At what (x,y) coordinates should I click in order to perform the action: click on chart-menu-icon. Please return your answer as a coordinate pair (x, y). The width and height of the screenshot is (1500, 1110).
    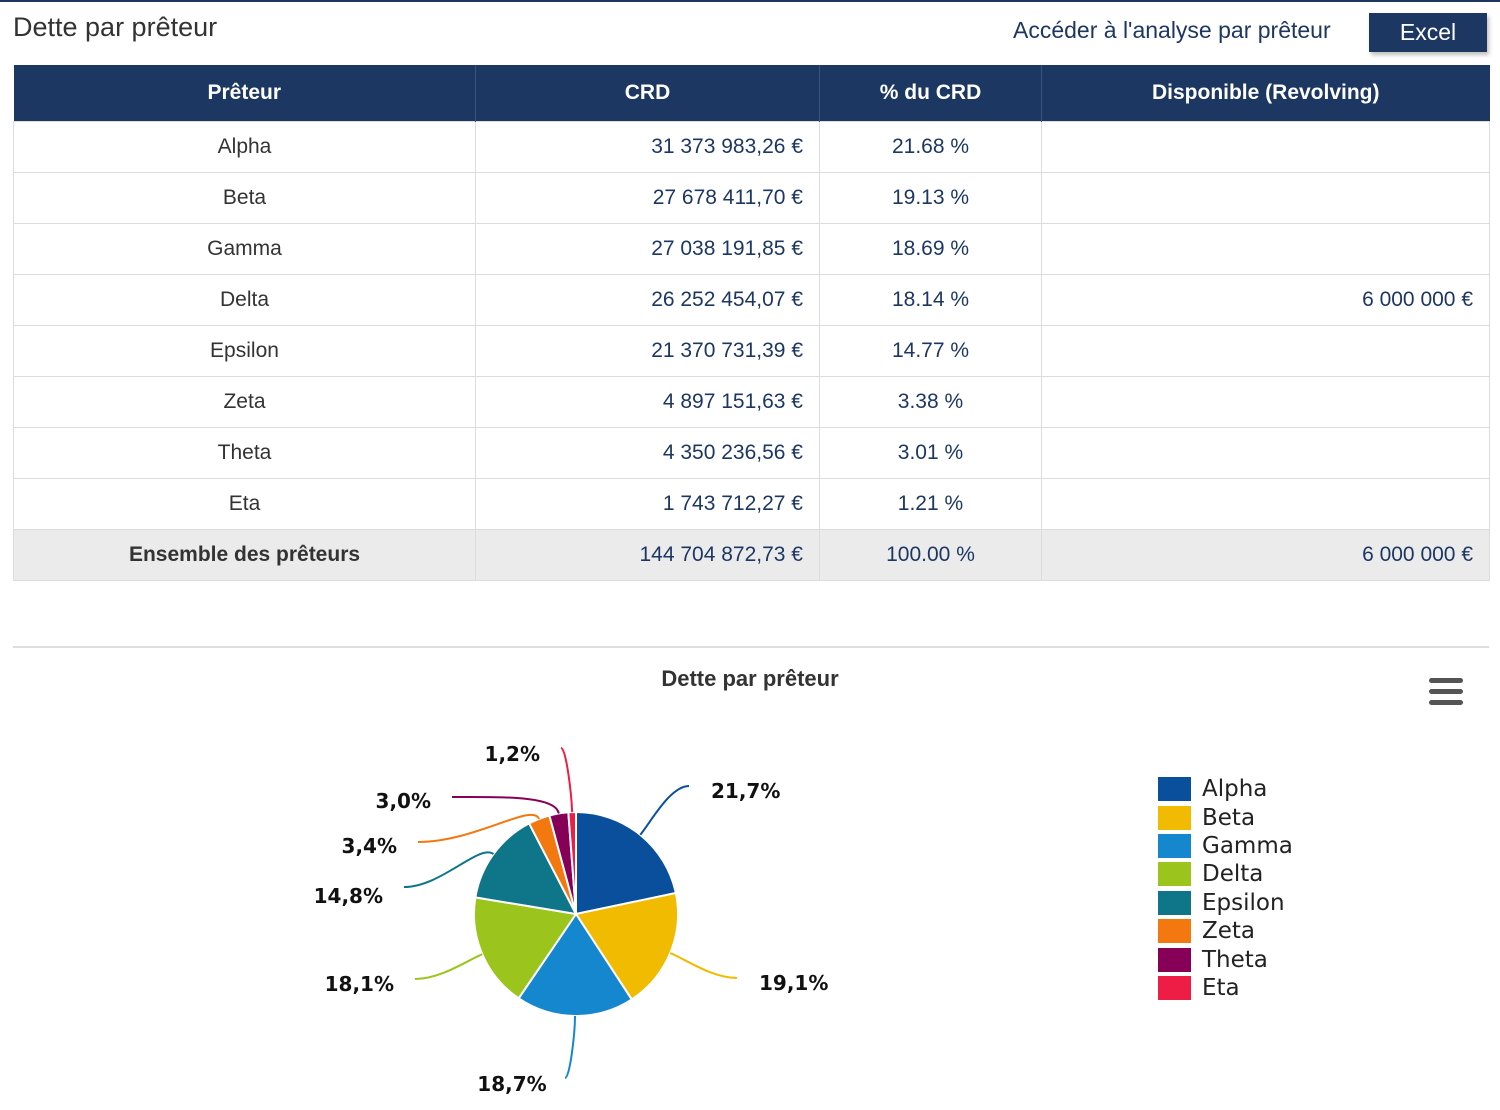
    Looking at the image, I should click on (1446, 692).